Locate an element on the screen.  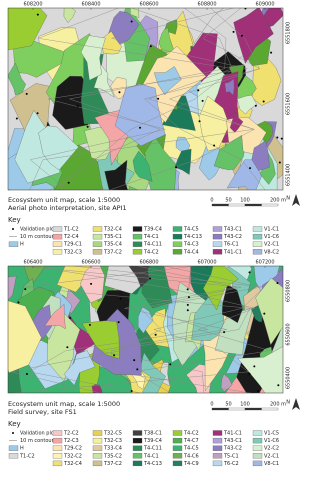
legend-label: T39-C4 is located at coordinates (152, 441).